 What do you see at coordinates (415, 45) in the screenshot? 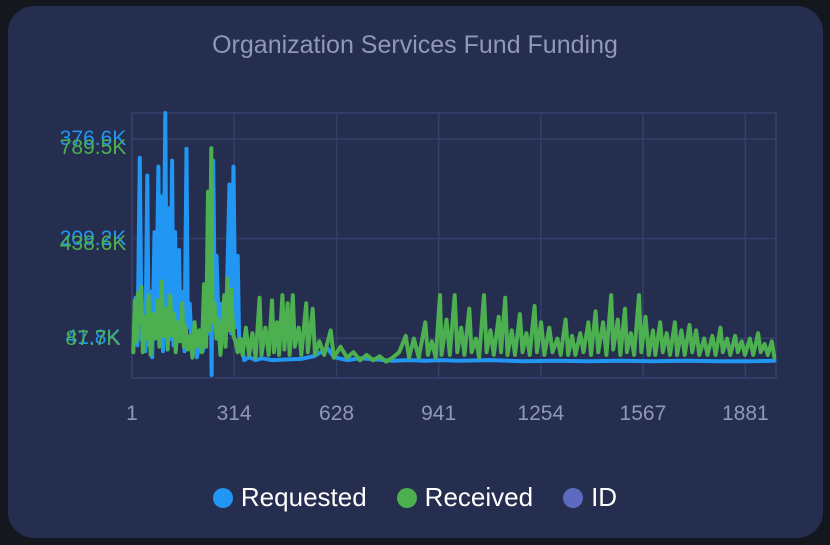
I see `chart-title: Organization Services Fund Funding` at bounding box center [415, 45].